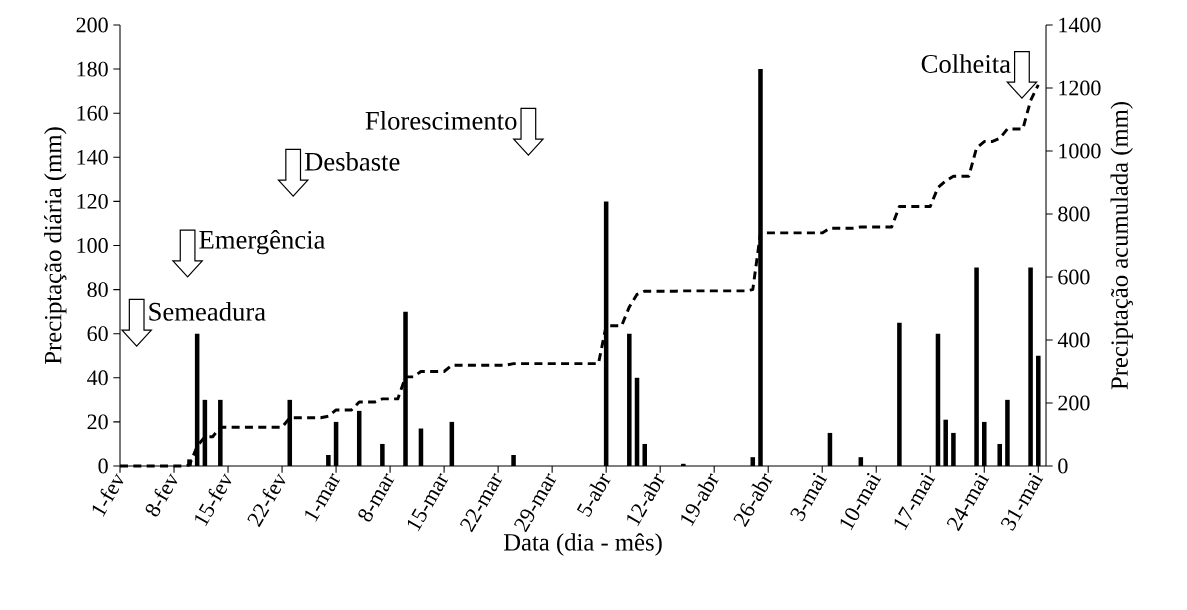 This screenshot has width=1187, height=610. What do you see at coordinates (97, 334) in the screenshot?
I see `y-tick-label: 60` at bounding box center [97, 334].